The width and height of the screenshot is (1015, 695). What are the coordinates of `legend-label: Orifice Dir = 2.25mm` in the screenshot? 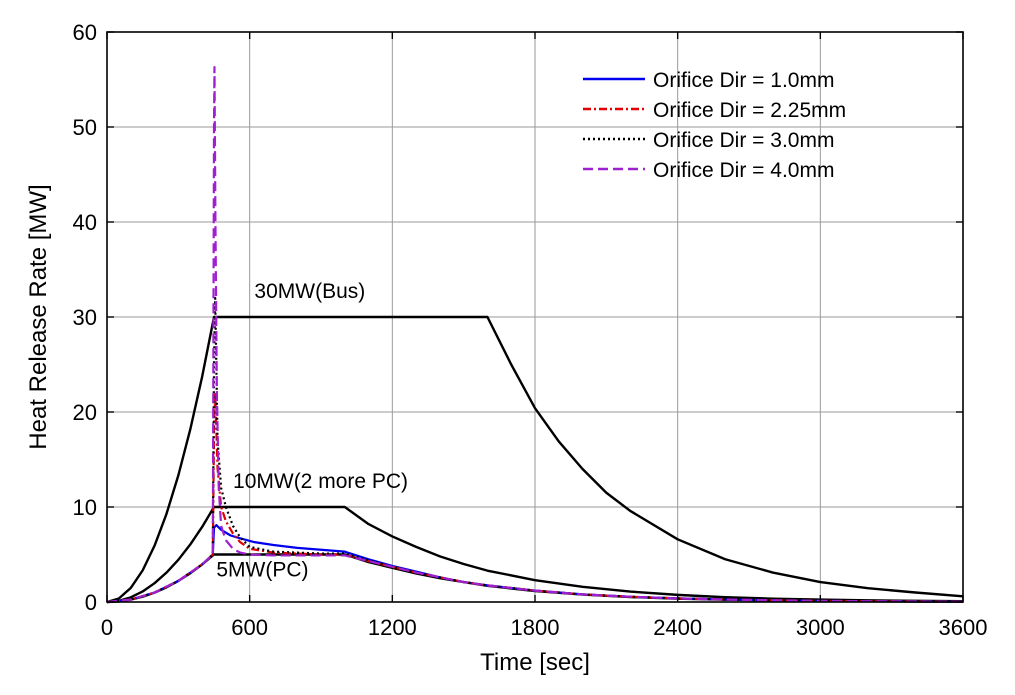 It's located at (749, 110).